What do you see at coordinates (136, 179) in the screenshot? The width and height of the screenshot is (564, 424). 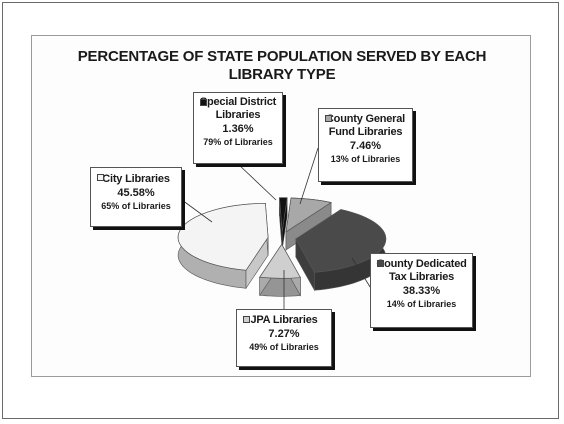 I see `slice-label-city-line-1: City Libraries` at bounding box center [136, 179].